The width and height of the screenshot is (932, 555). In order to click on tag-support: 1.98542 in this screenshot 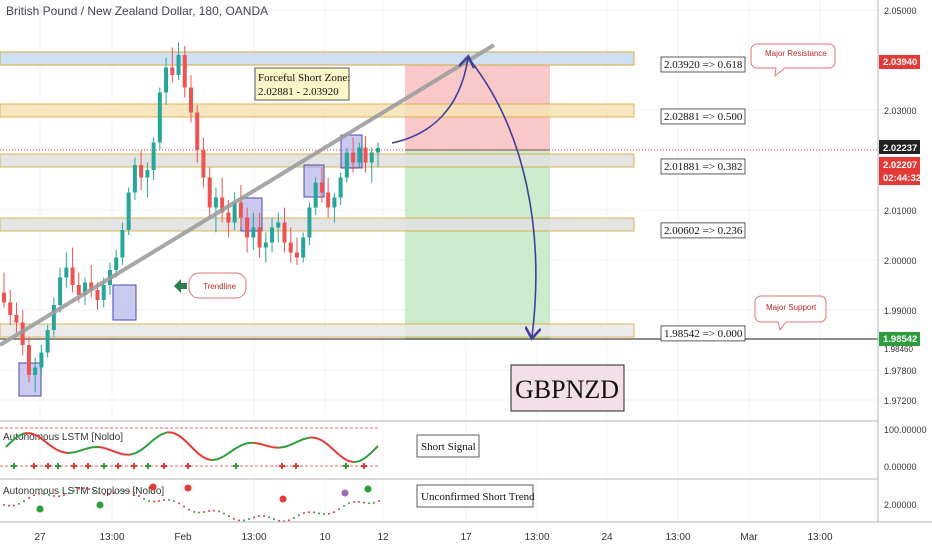, I will do `click(899, 339)`.